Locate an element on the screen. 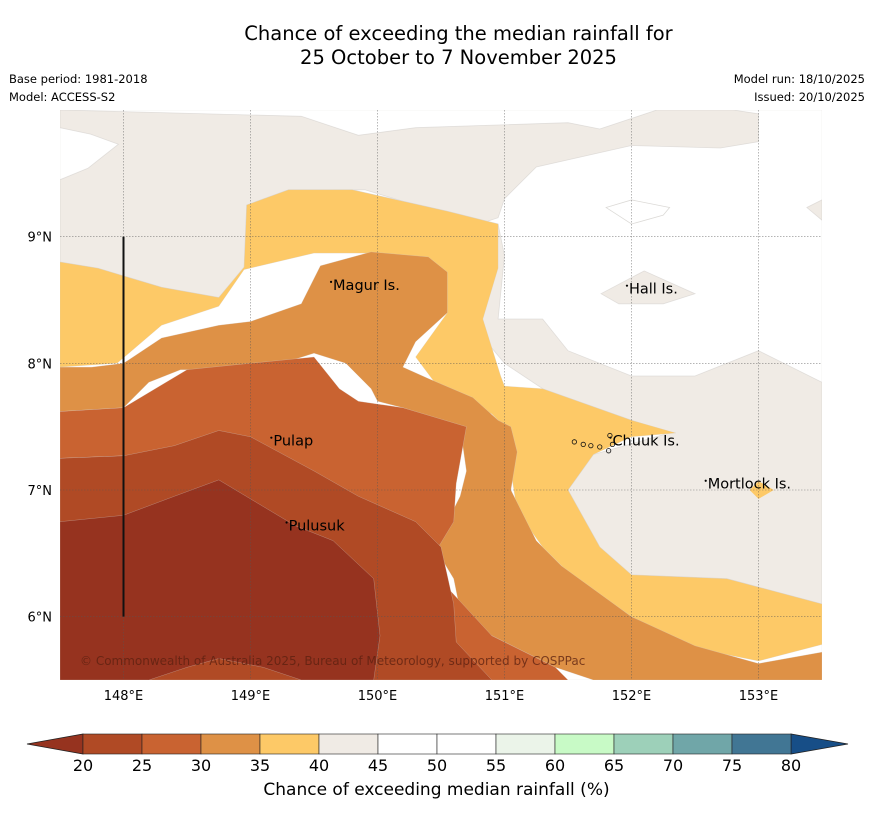  colorbar-tick-label: 40 is located at coordinates (319, 765).